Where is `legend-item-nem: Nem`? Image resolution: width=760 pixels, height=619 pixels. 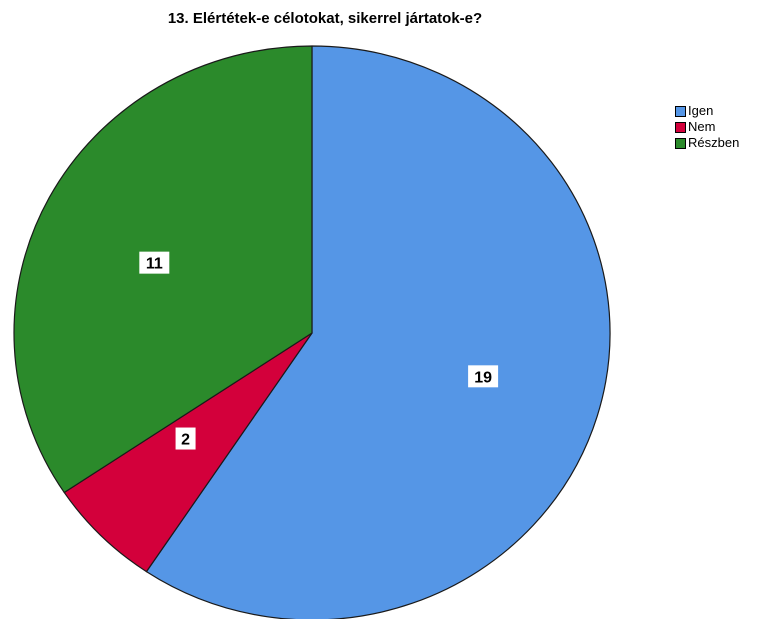 legend-item-nem: Nem is located at coordinates (707, 127).